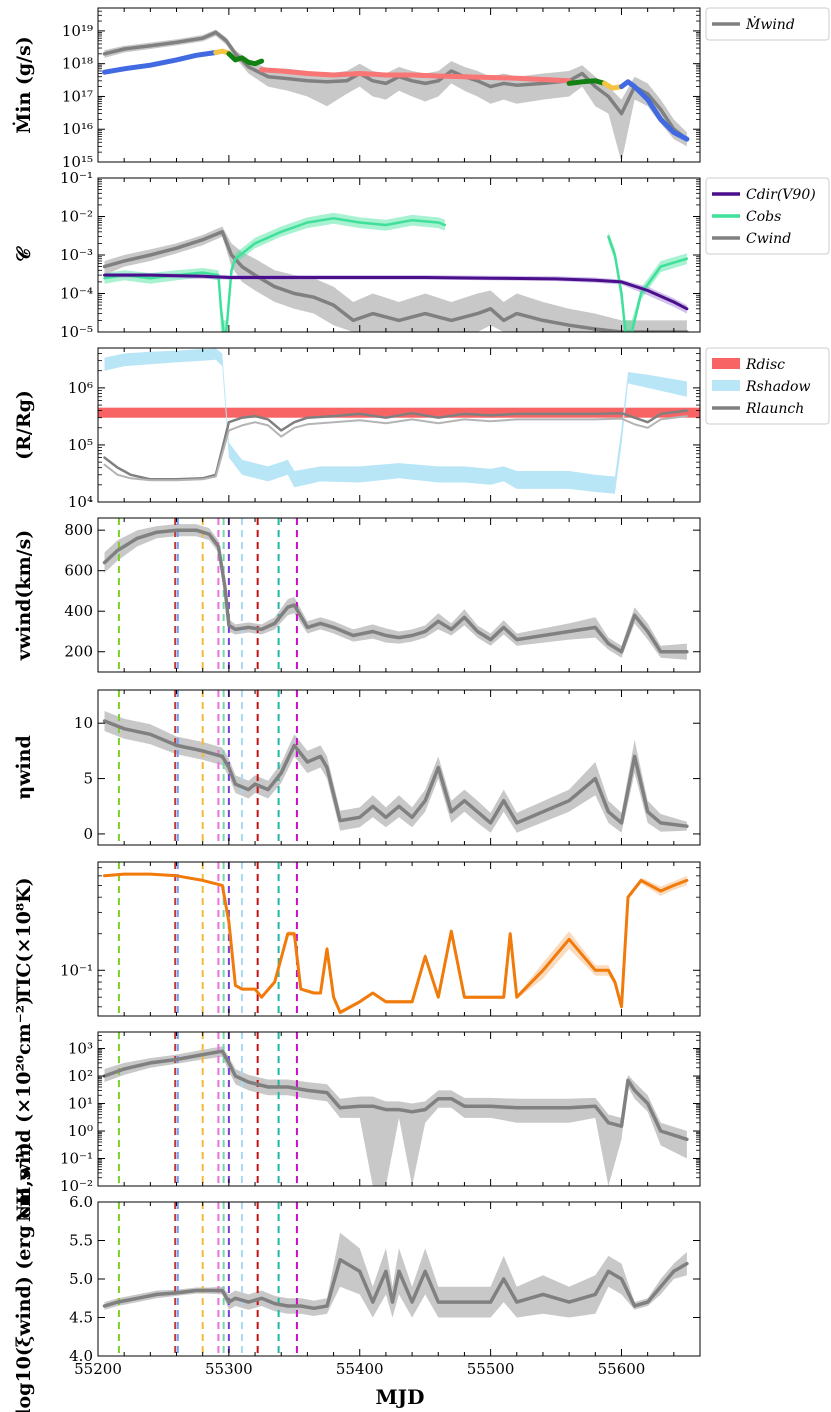  What do you see at coordinates (24, 938) in the screenshot?
I see `y-axis-label: TIC(×10⁸K)` at bounding box center [24, 938].